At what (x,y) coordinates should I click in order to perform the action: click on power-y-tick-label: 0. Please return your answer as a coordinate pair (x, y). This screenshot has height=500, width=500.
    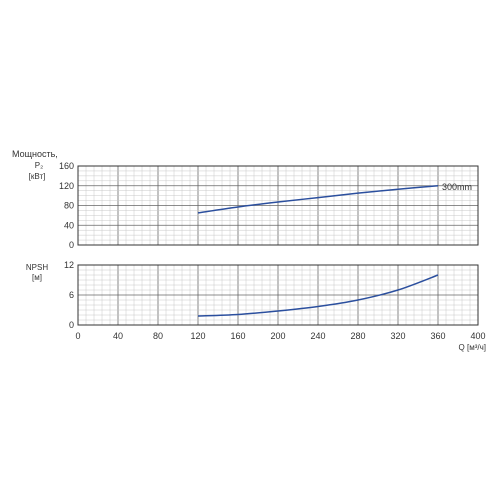
    Looking at the image, I should click on (71, 245).